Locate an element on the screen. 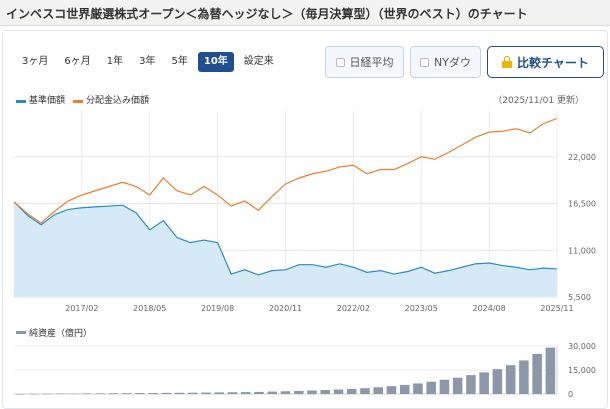  legend-item-nav: 基準価額 is located at coordinates (40, 99).